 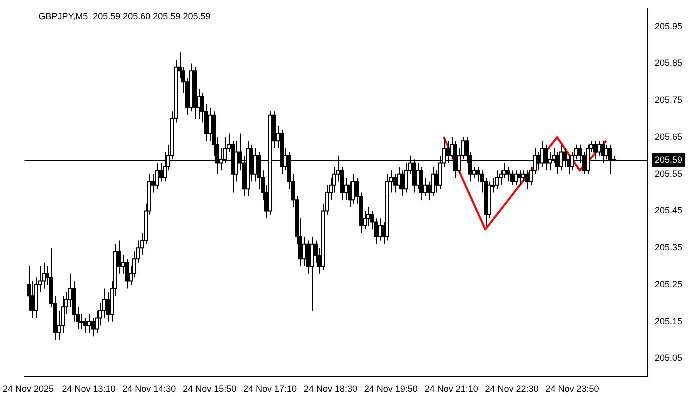 I want to click on ref-line-label: 205.59, so click(x=669, y=159).